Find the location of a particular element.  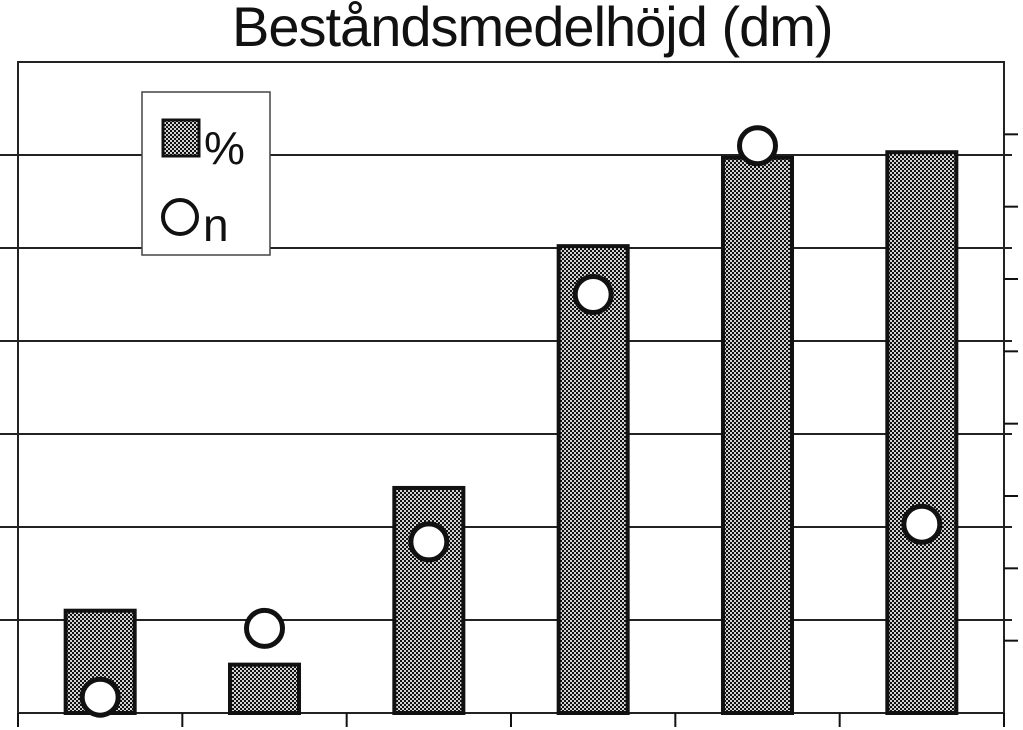

legend-label-n: n is located at coordinates (216, 225).